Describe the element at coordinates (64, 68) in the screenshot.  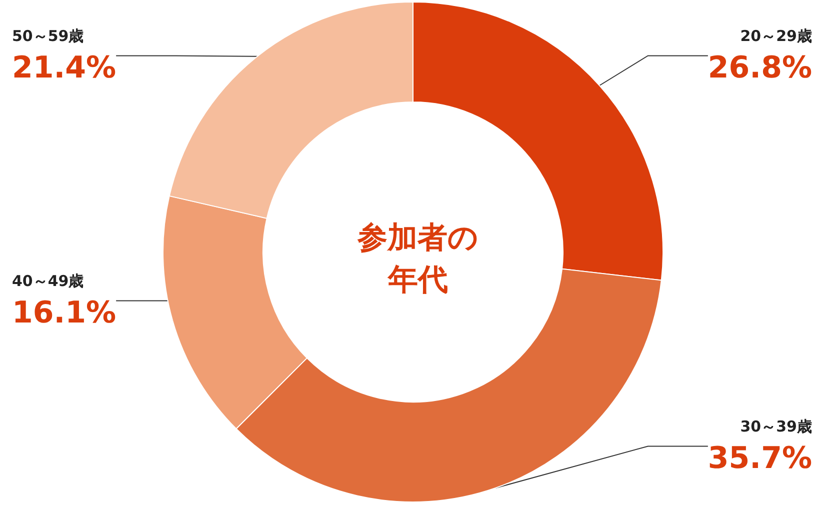
I see `data-label: 21.4%` at that location.